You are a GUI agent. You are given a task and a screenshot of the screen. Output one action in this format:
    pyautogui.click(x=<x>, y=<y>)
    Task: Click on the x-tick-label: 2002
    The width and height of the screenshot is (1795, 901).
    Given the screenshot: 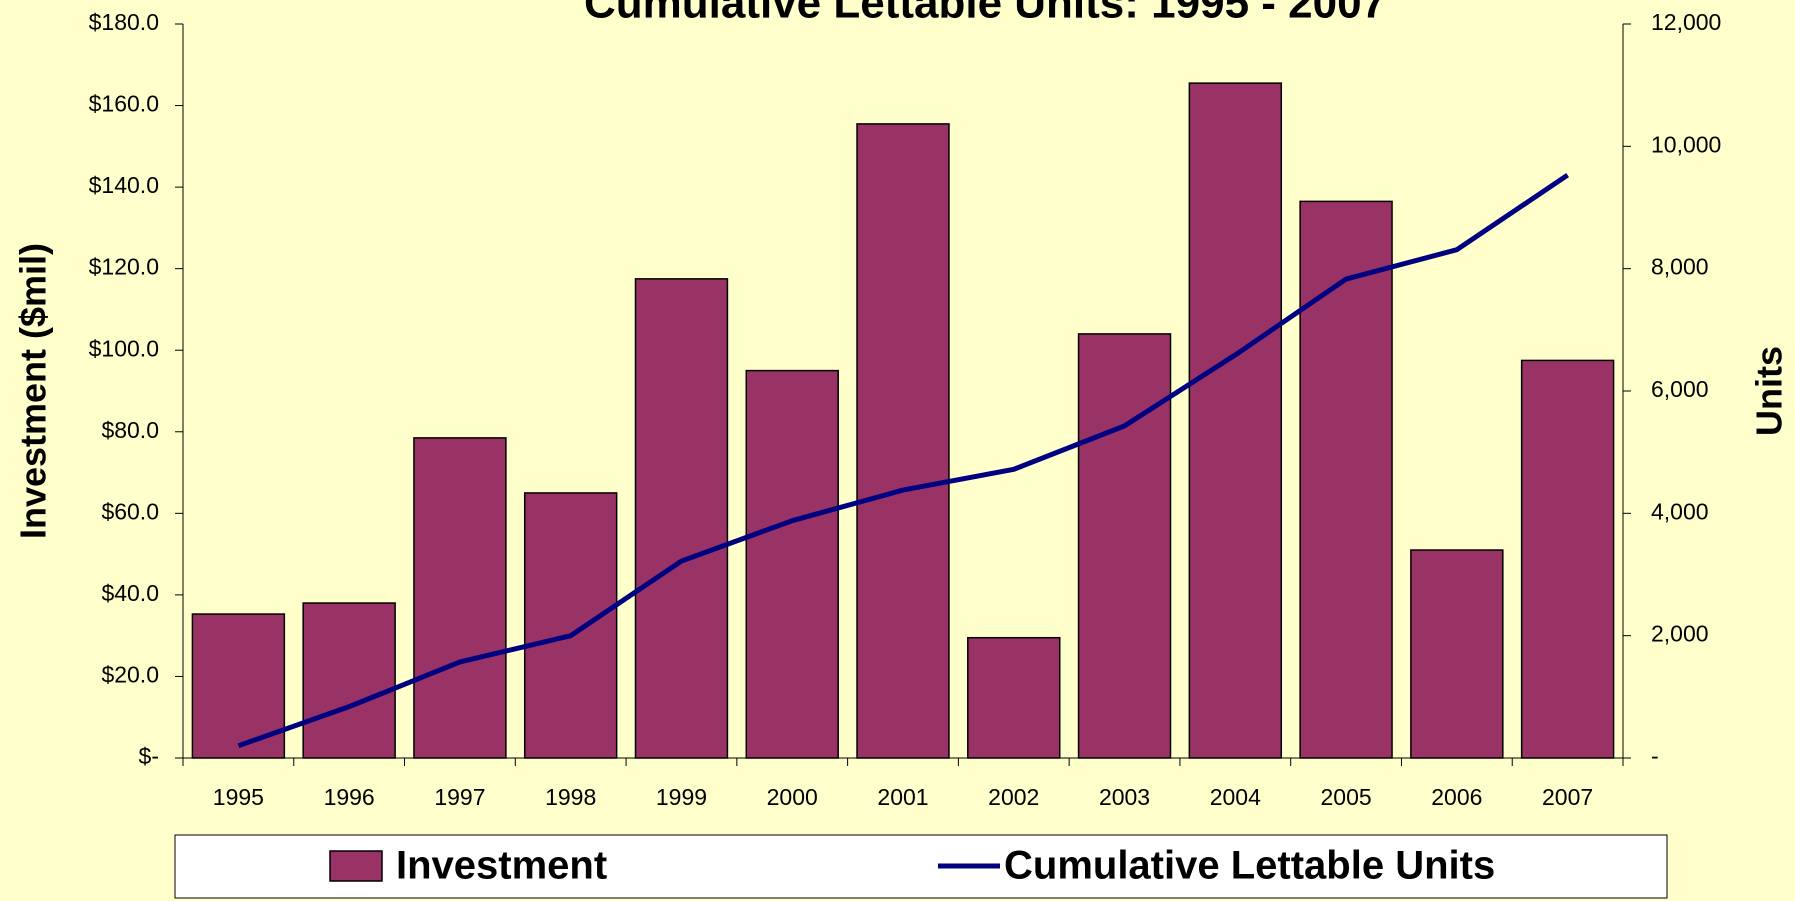 What is the action you would take?
    pyautogui.click(x=1013, y=797)
    